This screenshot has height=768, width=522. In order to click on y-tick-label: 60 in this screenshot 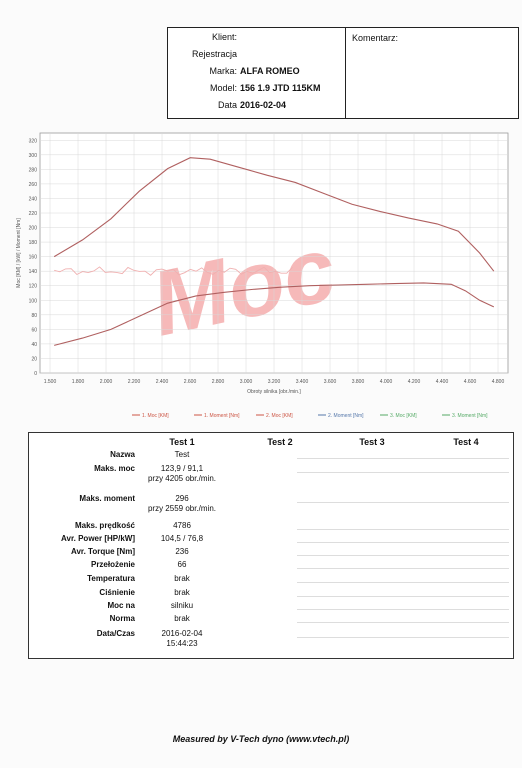, I will do `click(34, 330)`.